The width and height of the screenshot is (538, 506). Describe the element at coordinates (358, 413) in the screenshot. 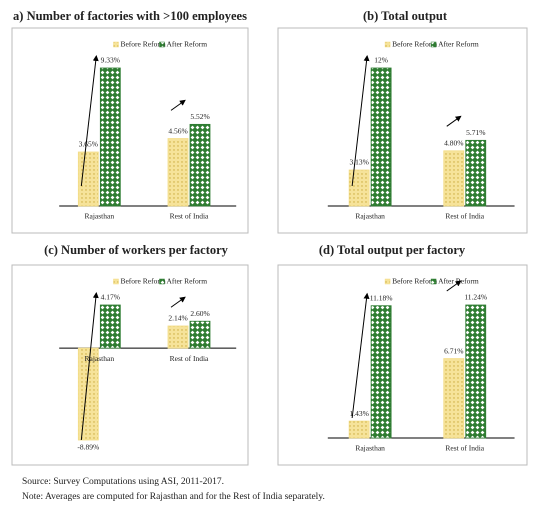

I see `data-label: 1.43%` at that location.